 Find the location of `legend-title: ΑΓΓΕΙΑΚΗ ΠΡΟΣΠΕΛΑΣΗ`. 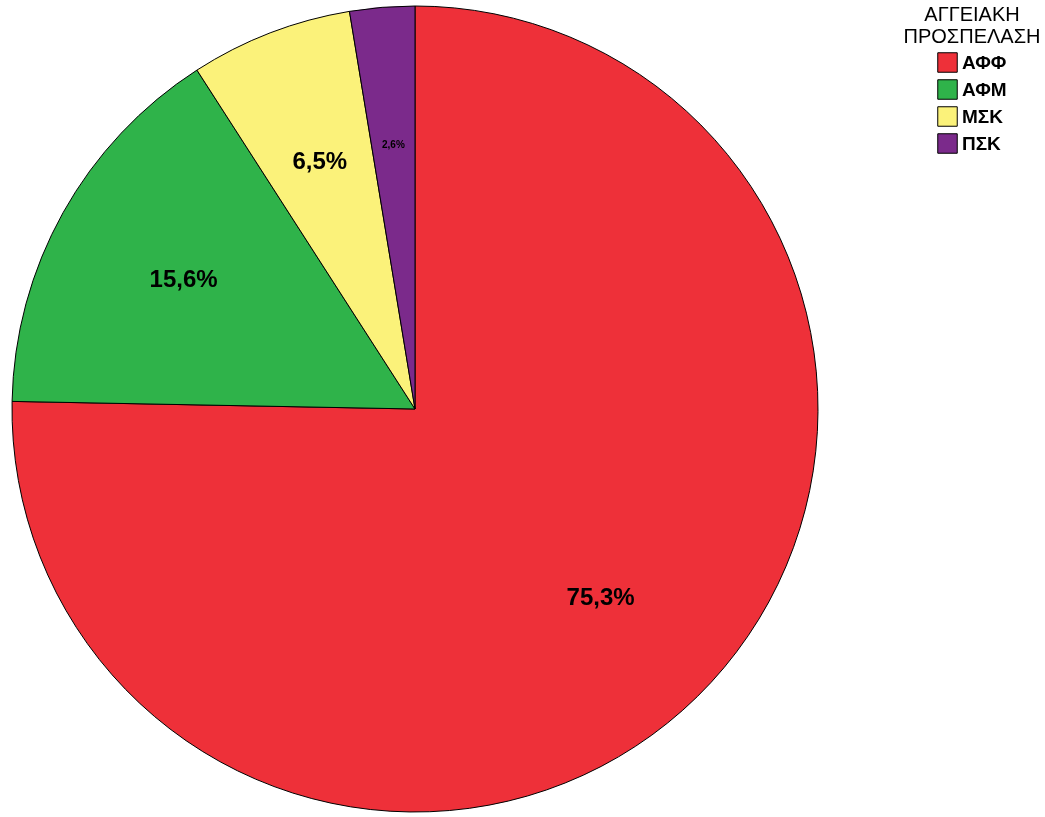

legend-title: ΑΓΓΕΙΑΚΗ ΠΡΟΣΠΕΛΑΣΗ is located at coordinates (972, 25).